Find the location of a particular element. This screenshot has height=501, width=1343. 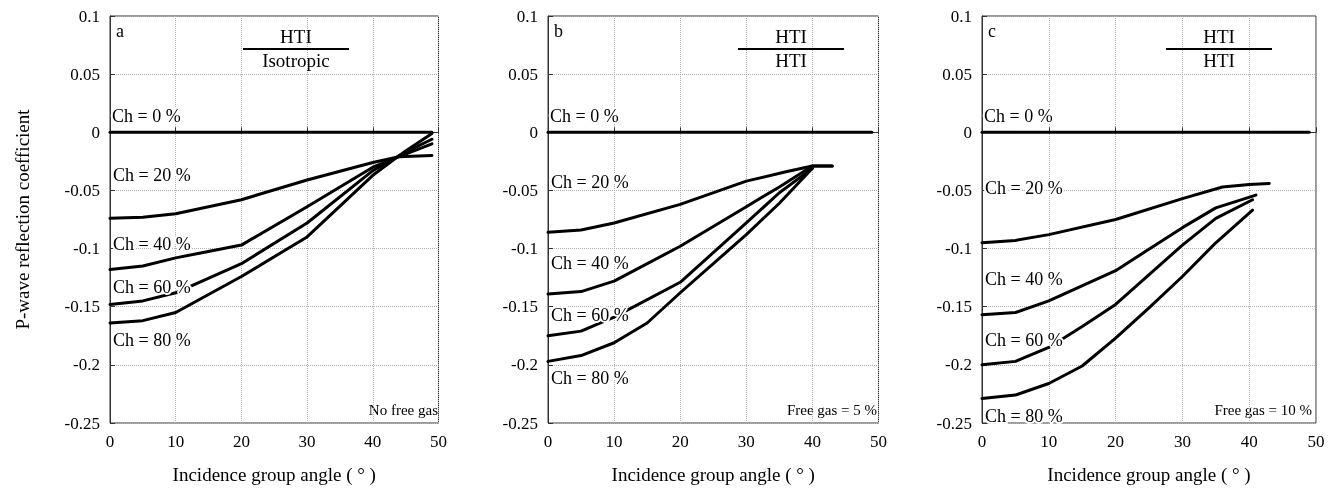

annotation: Isotropic is located at coordinates (296, 60).